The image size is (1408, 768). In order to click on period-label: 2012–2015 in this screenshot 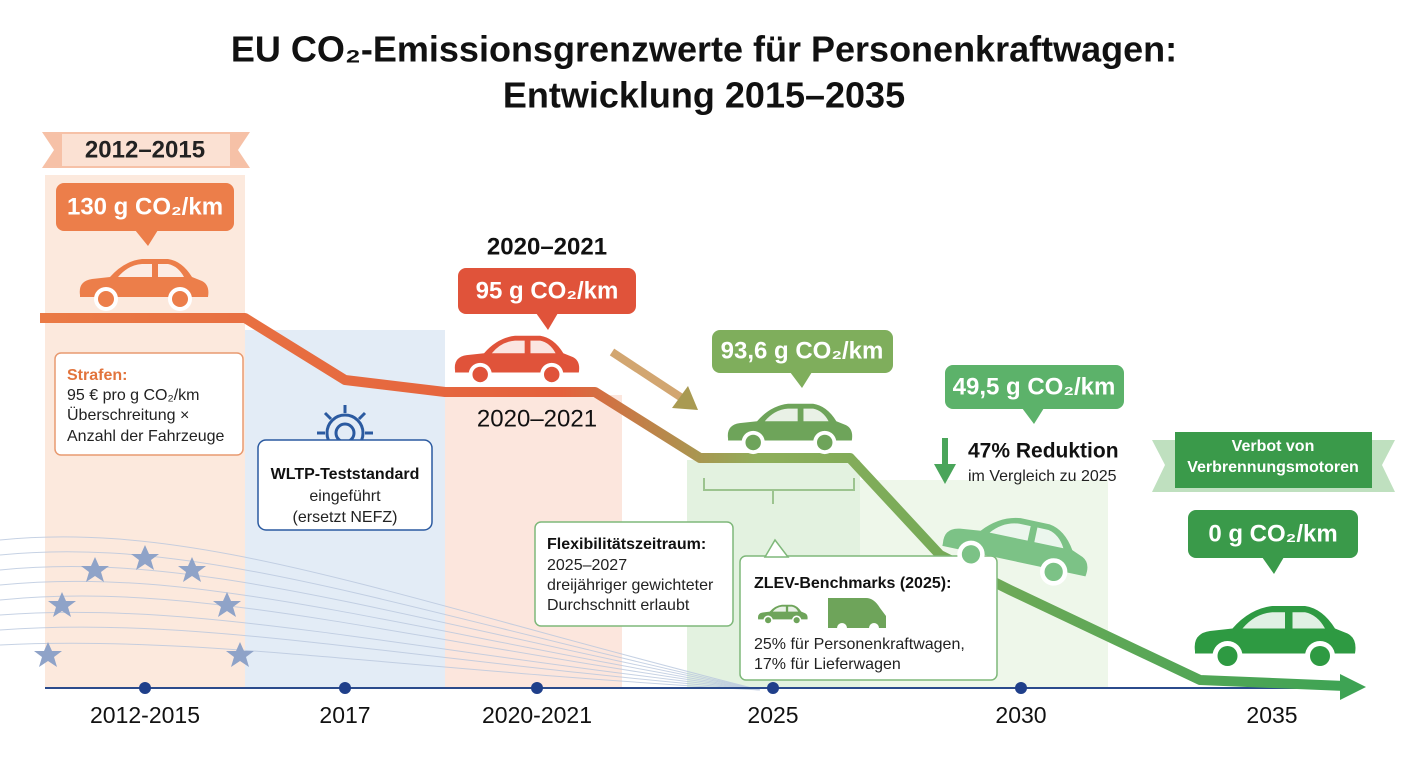, I will do `click(145, 149)`.